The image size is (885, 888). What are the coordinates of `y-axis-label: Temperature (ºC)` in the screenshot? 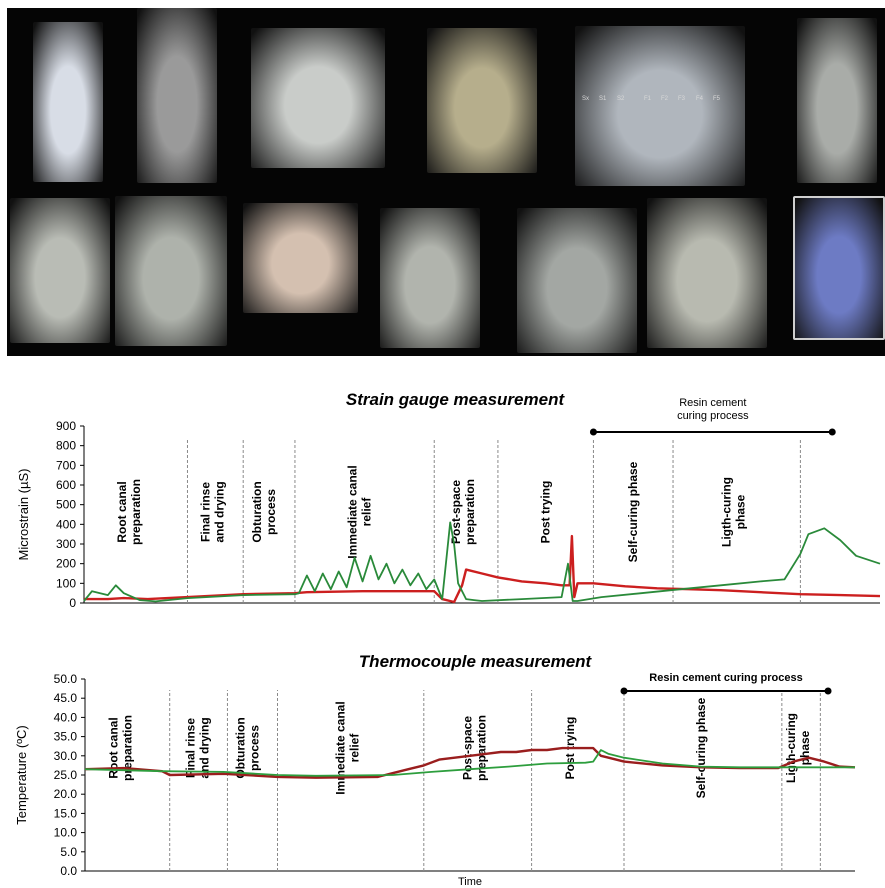 It's located at (21, 774).